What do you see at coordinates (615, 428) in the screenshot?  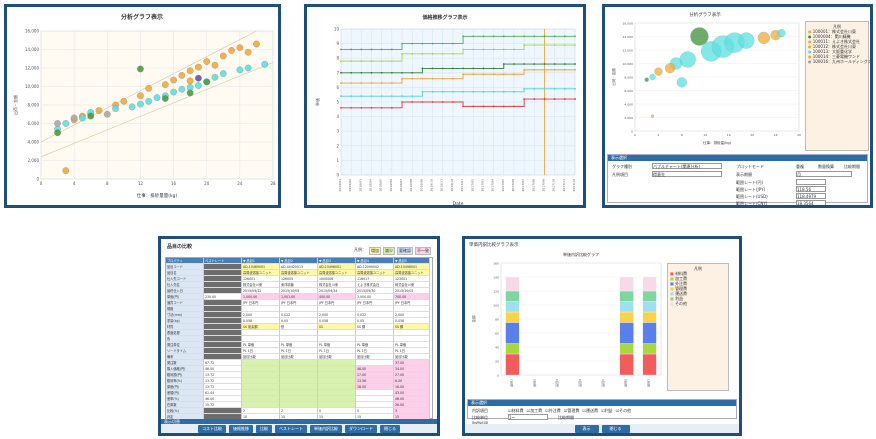 I see `stacked-action-button: 閉じる` at bounding box center [615, 428].